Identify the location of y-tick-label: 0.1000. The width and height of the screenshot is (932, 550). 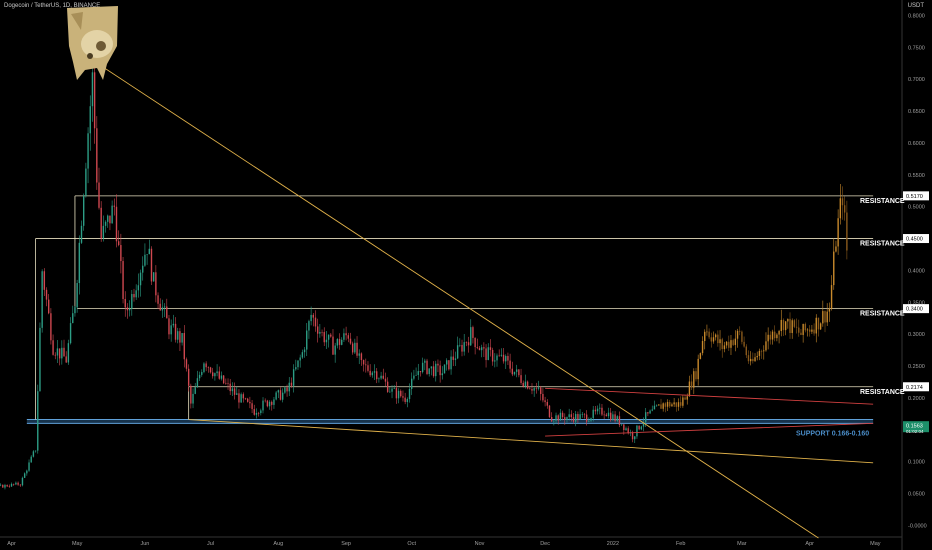
(916, 463).